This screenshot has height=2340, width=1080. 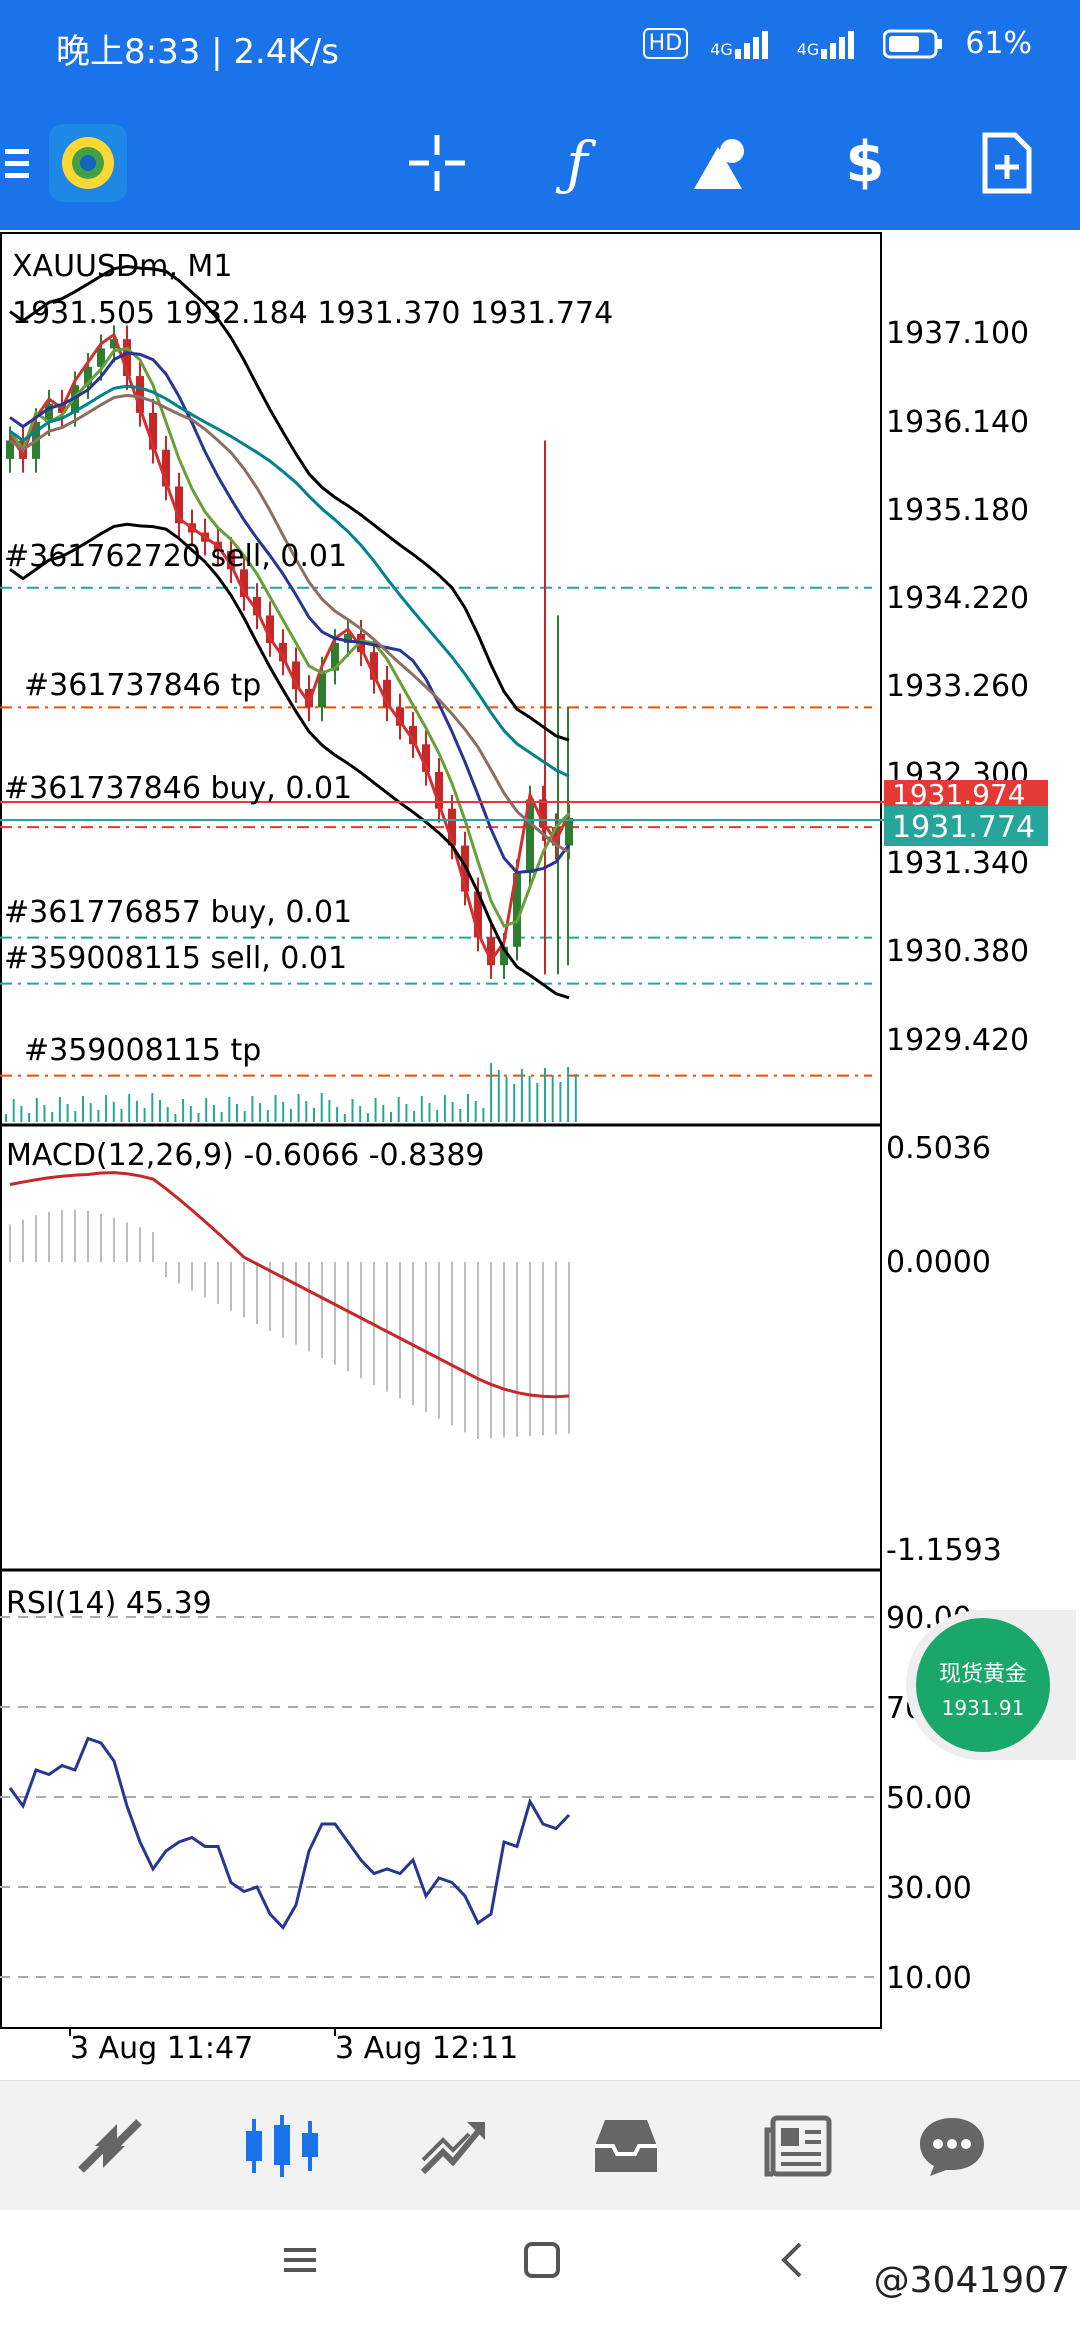 I want to click on inbox-icon, so click(x=626, y=2146).